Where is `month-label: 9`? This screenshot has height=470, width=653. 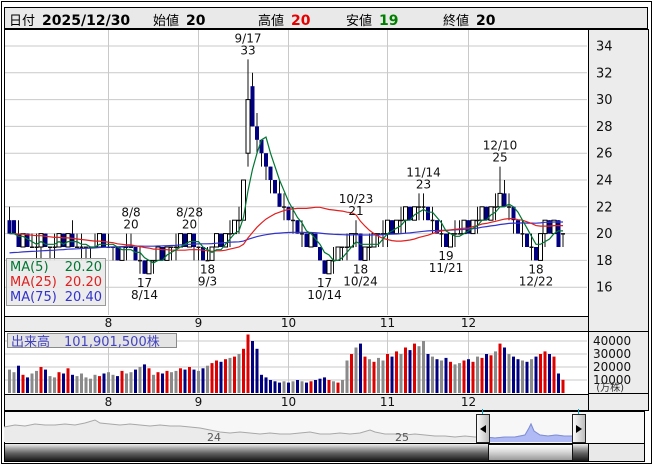
month-label: 9 is located at coordinates (199, 323).